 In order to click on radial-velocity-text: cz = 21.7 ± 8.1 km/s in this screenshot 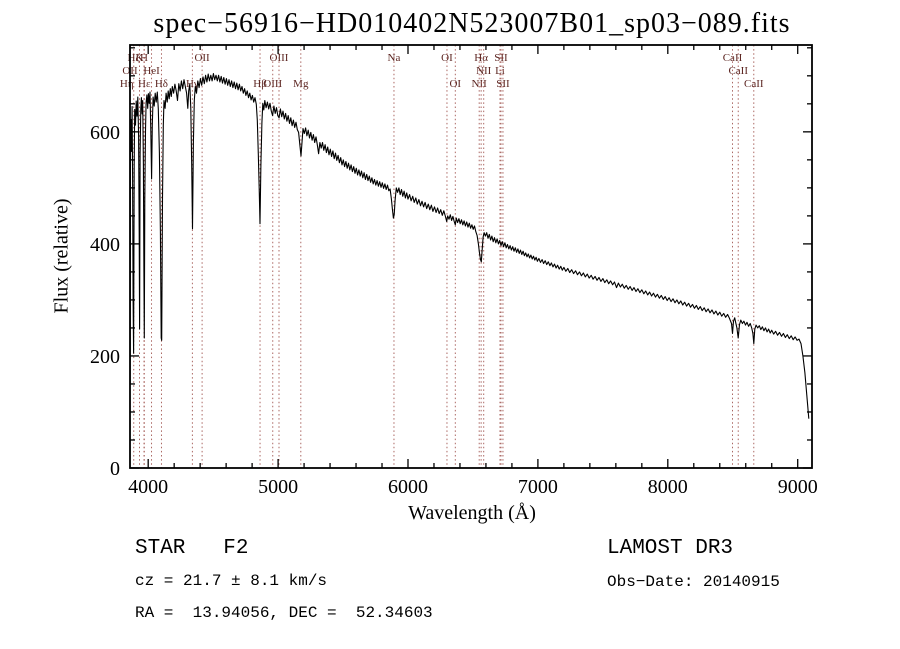, I will do `click(231, 581)`.